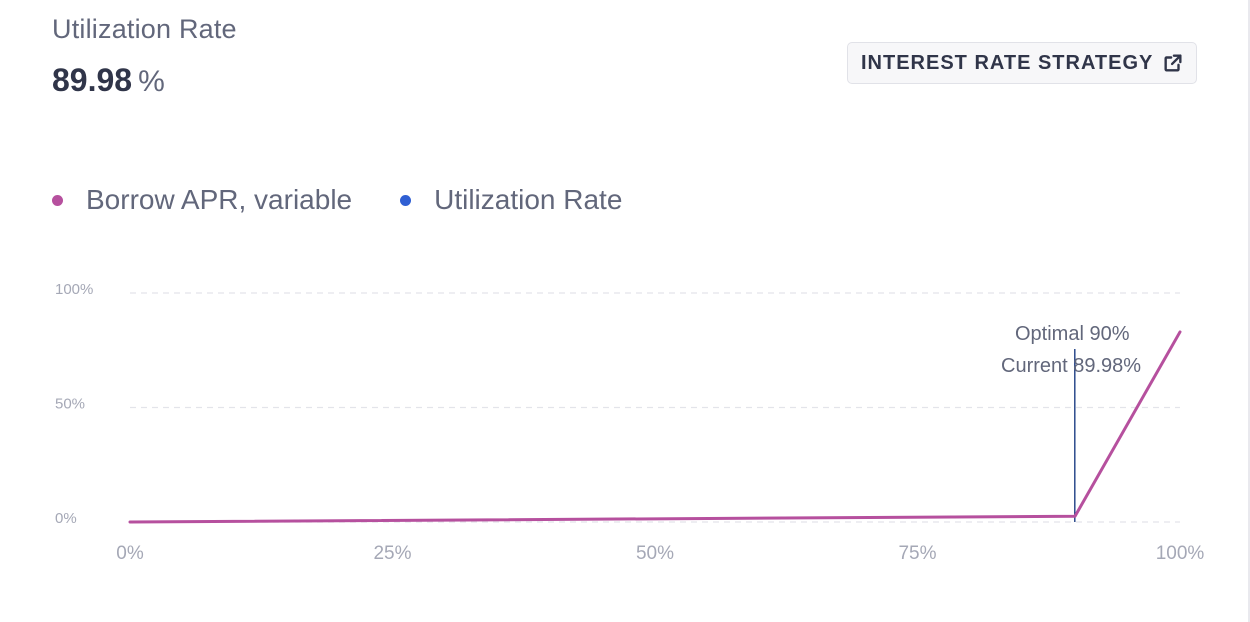 The height and width of the screenshot is (622, 1250). Describe the element at coordinates (219, 199) in the screenshot. I see `legend-label-borrow-apr: Borrow APR, variable` at that location.